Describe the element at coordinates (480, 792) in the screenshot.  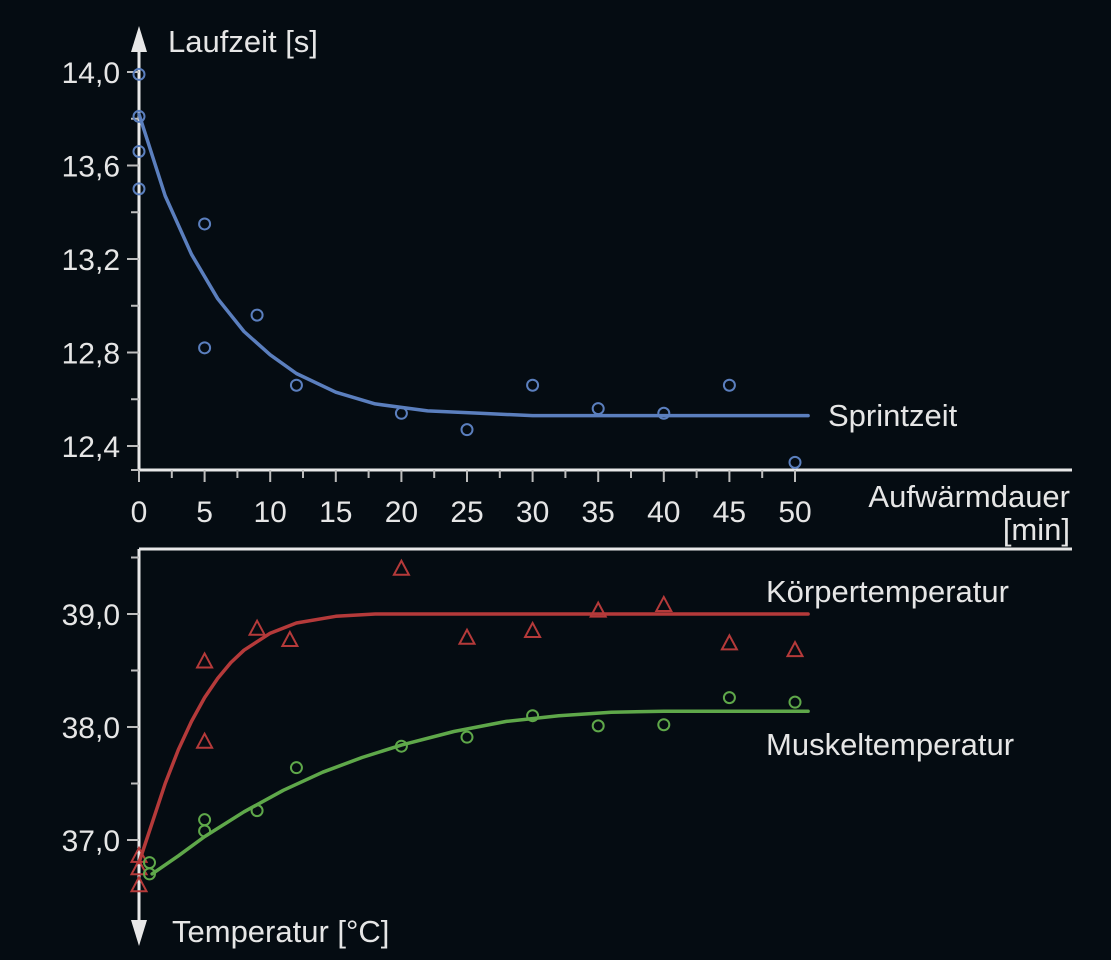
I see `muskeltemperatur-fit-line` at that location.